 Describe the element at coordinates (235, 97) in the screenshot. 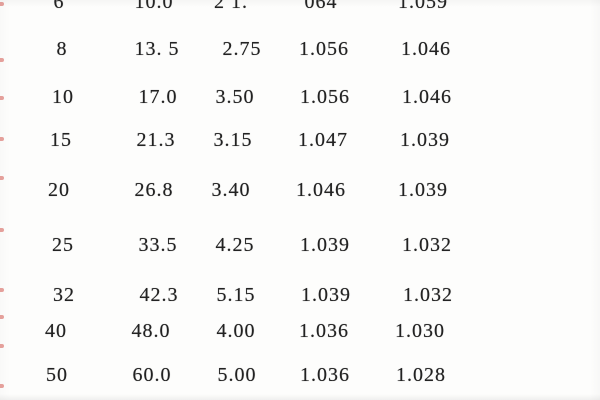

I see `table-cell: 3.50` at that location.